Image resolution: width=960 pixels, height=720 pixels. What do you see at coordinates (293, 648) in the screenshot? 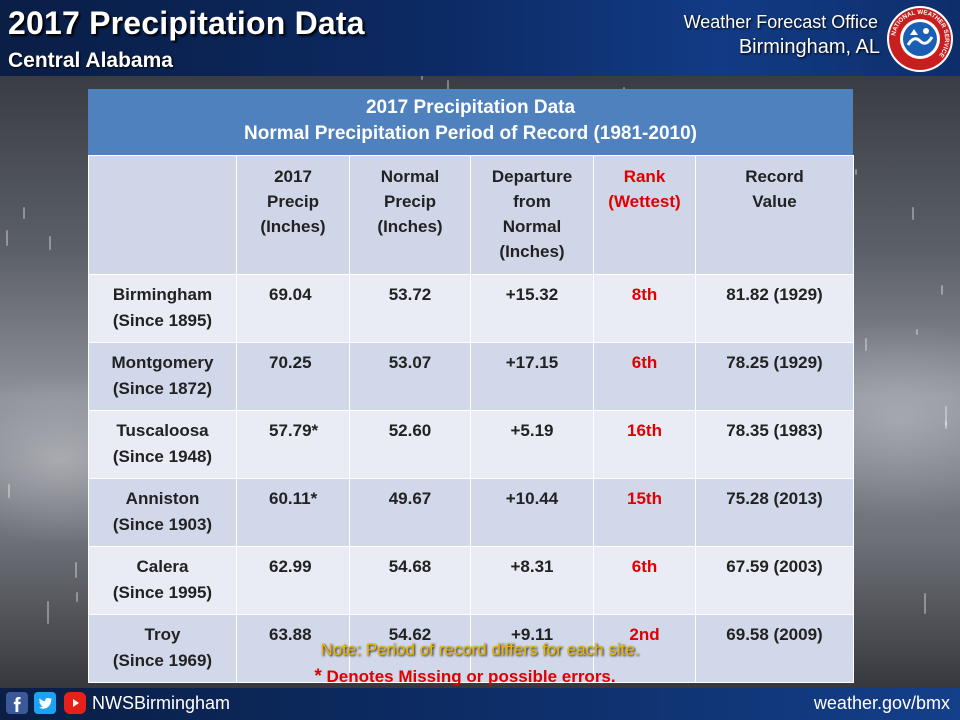
I see `precip-cell: 63.88` at bounding box center [293, 648].